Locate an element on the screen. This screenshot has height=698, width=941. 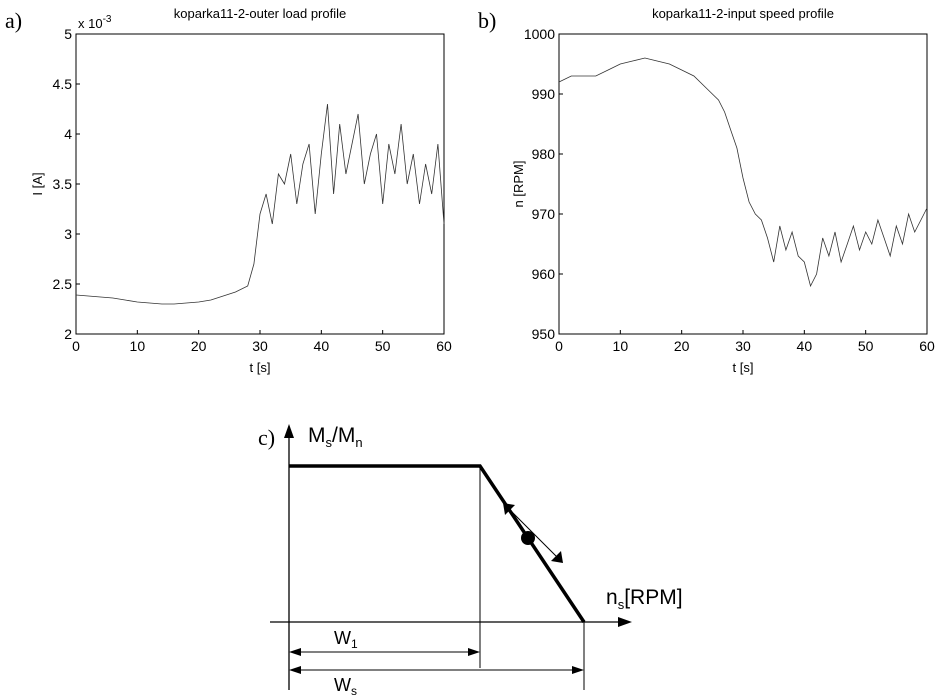
chart-b-xtick-label: 20 is located at coordinates (682, 346).